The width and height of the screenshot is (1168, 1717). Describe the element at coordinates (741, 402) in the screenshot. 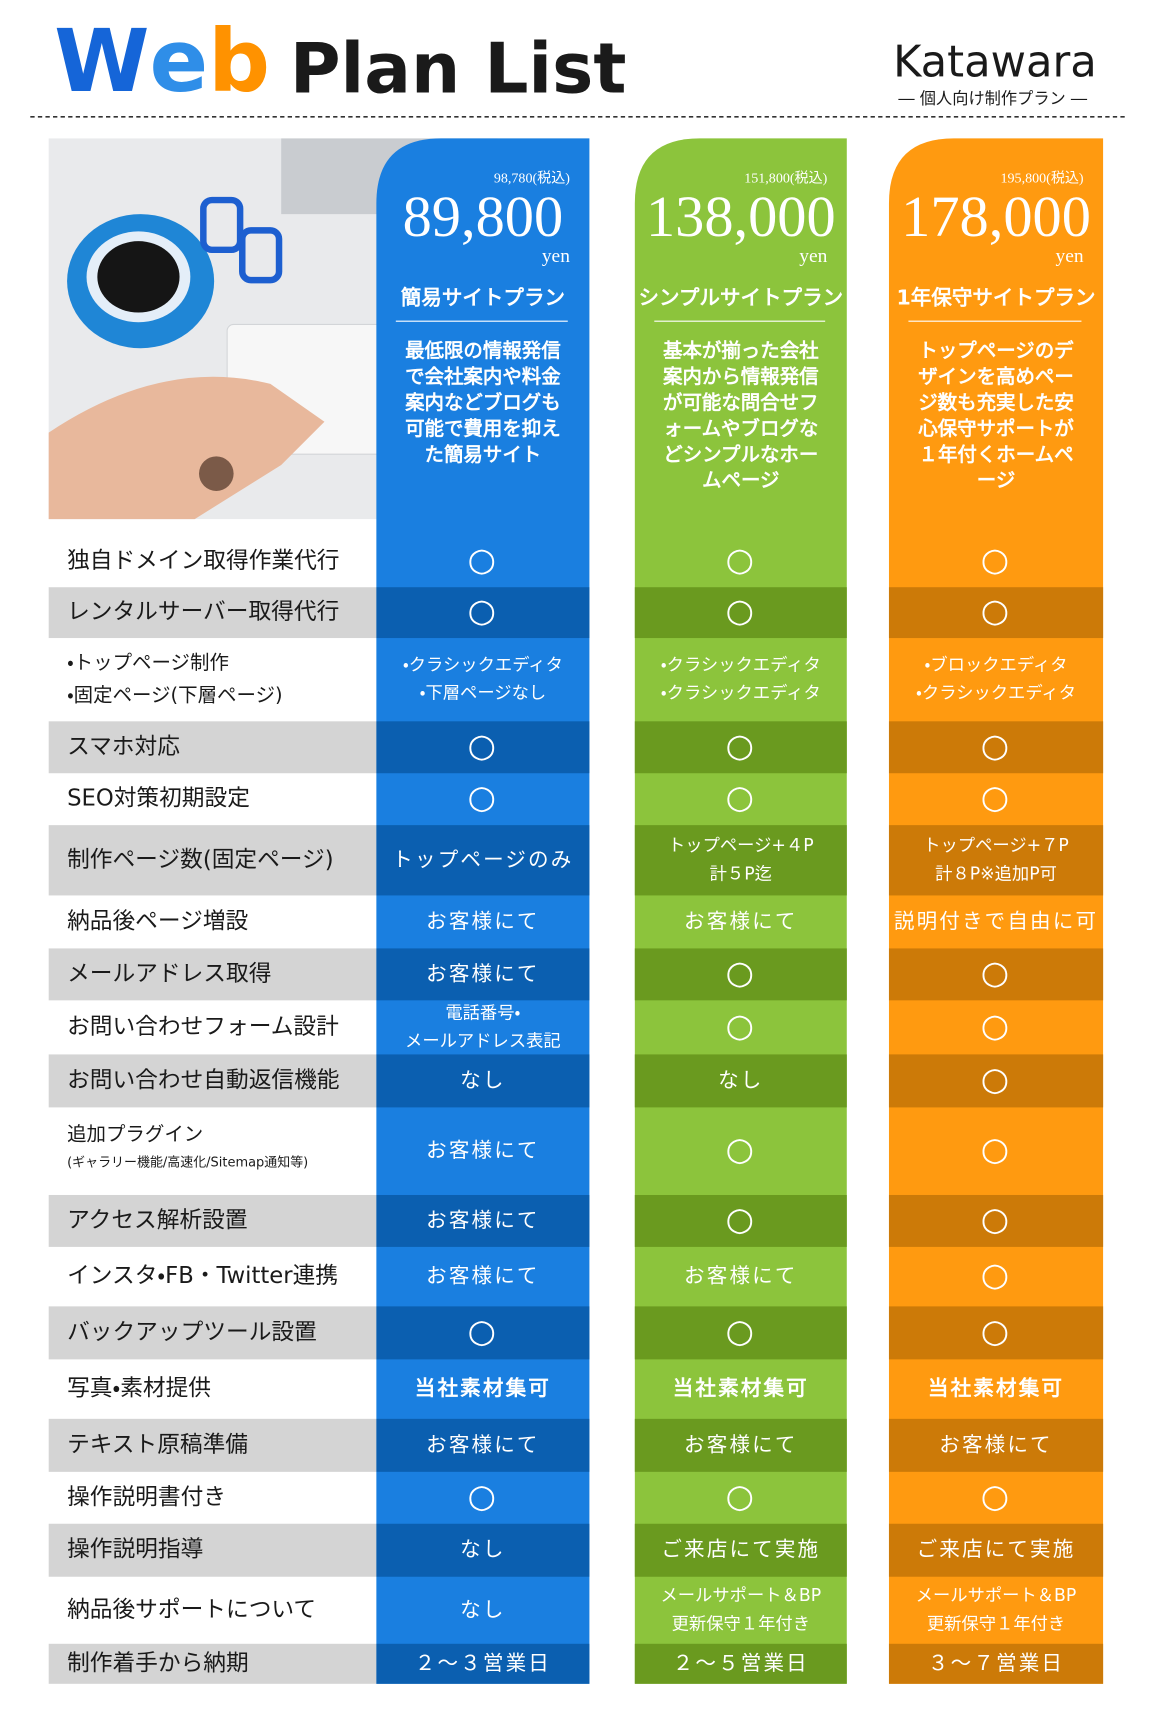

I see `plan-description: が可能な問合せフ` at that location.